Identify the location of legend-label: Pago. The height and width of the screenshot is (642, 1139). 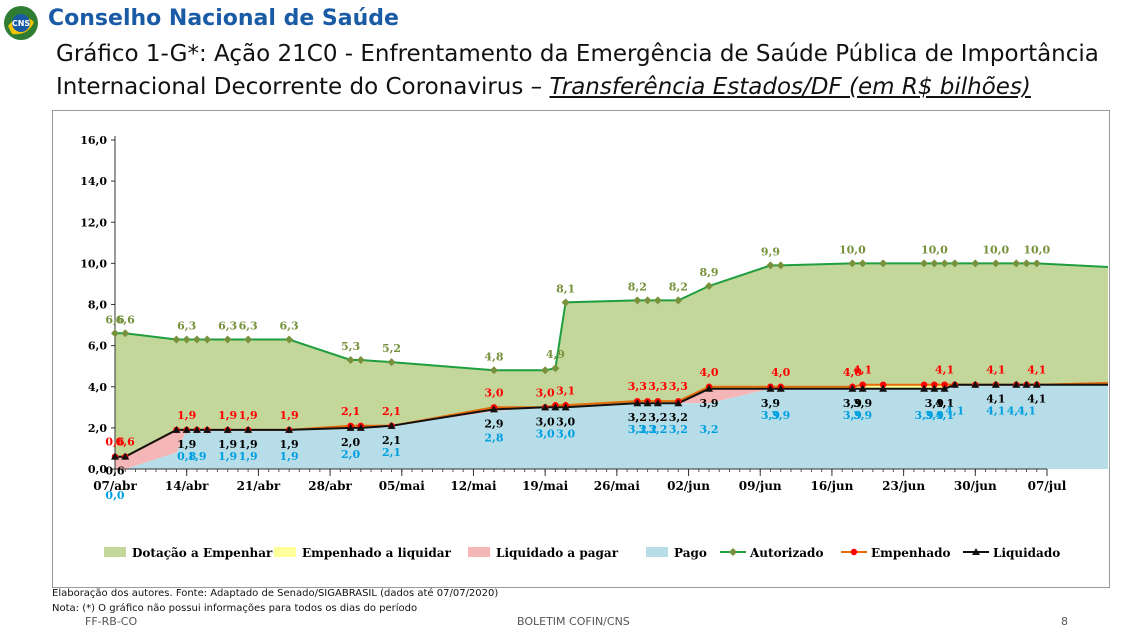
(690, 553).